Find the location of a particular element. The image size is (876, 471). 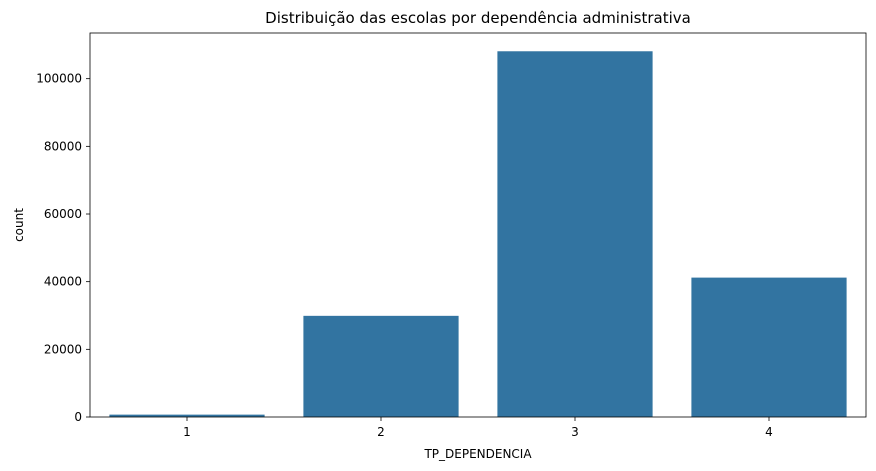

y-axis-ticks: 0 20000 40000 60000 80000 100000 is located at coordinates (63, 248).